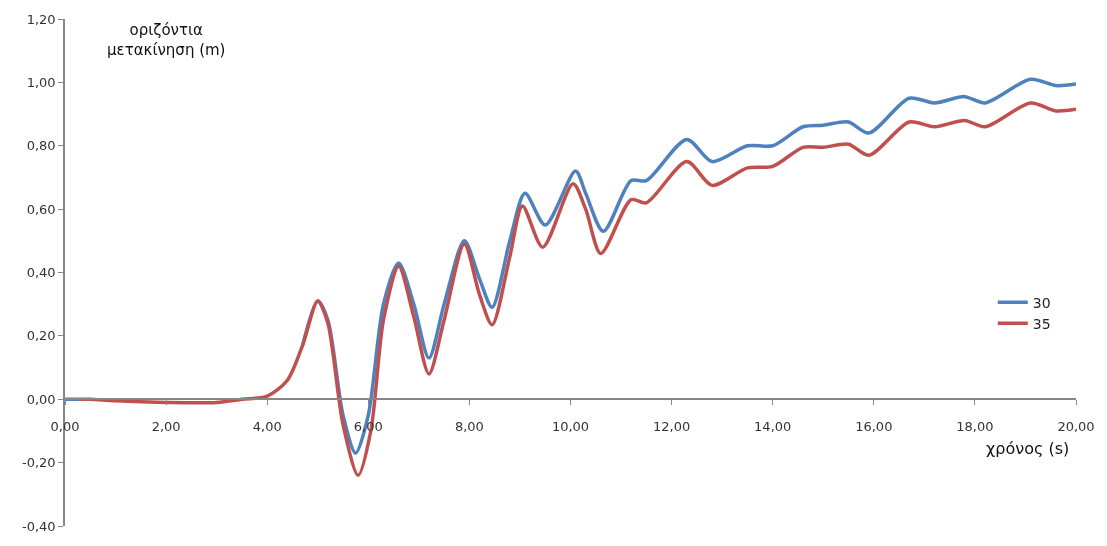  I want to click on y-tick-label: 1,00, so click(41, 82).